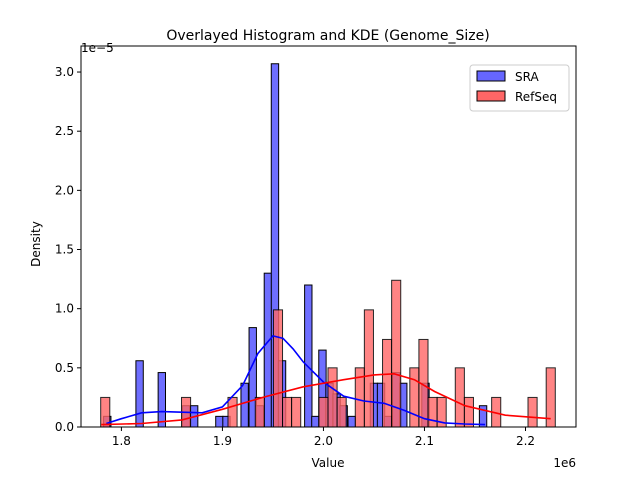  What do you see at coordinates (121, 441) in the screenshot?
I see `x-tick-label: 1.8` at bounding box center [121, 441].